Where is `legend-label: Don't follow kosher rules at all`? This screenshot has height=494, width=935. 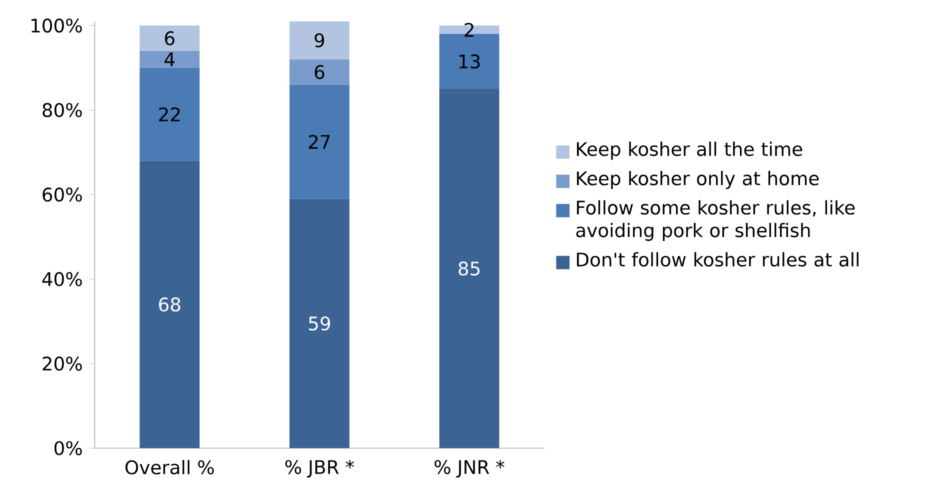 legend-label: Don't follow kosher rules at all is located at coordinates (717, 259).